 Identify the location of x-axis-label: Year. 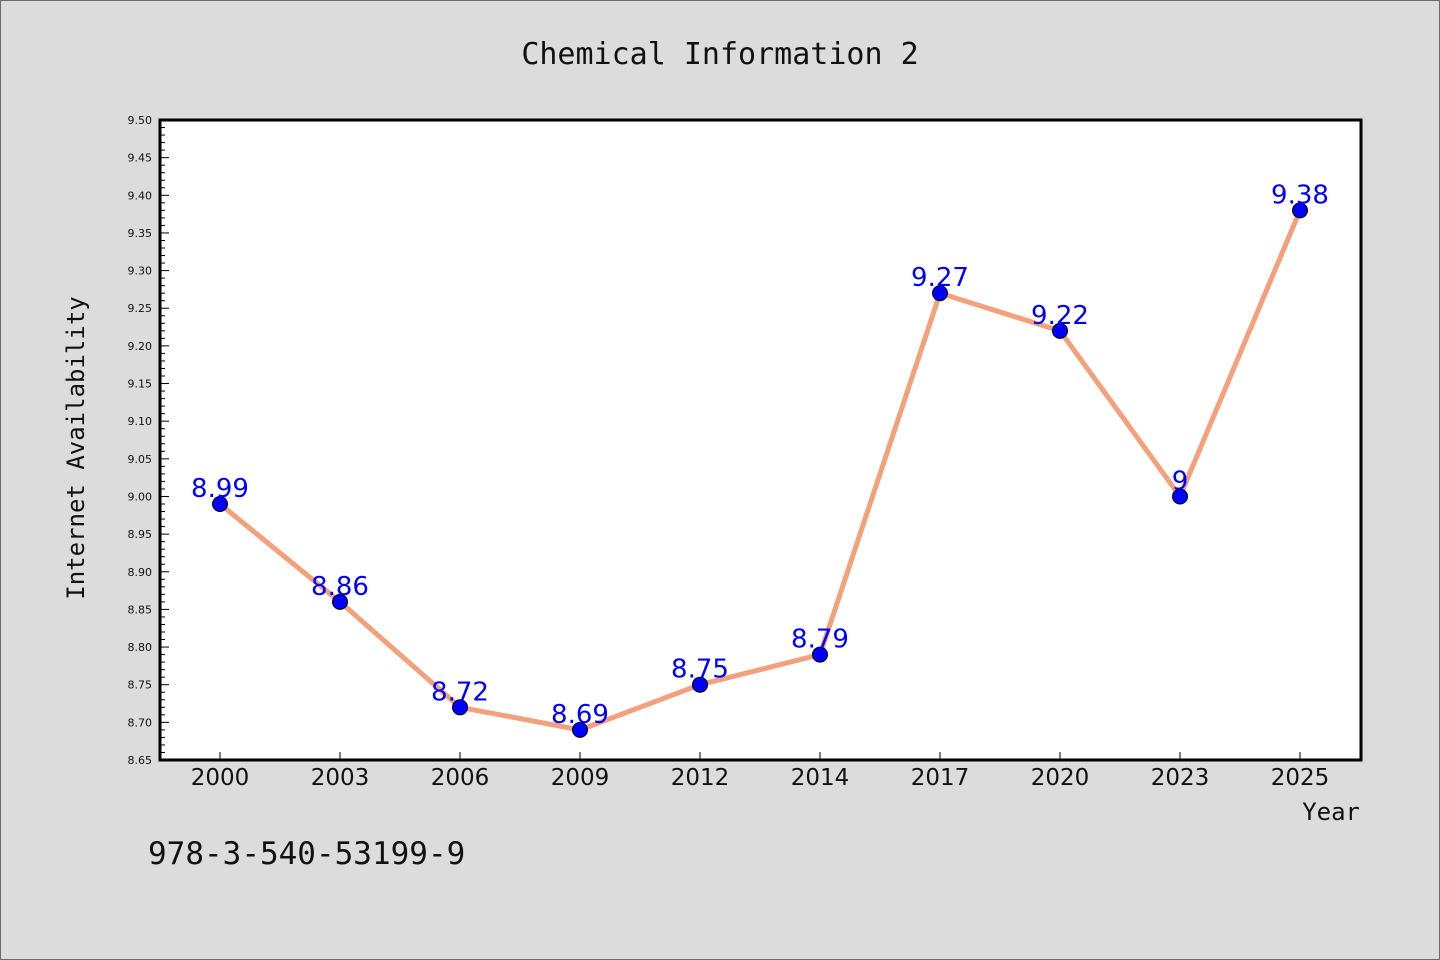
(1331, 812).